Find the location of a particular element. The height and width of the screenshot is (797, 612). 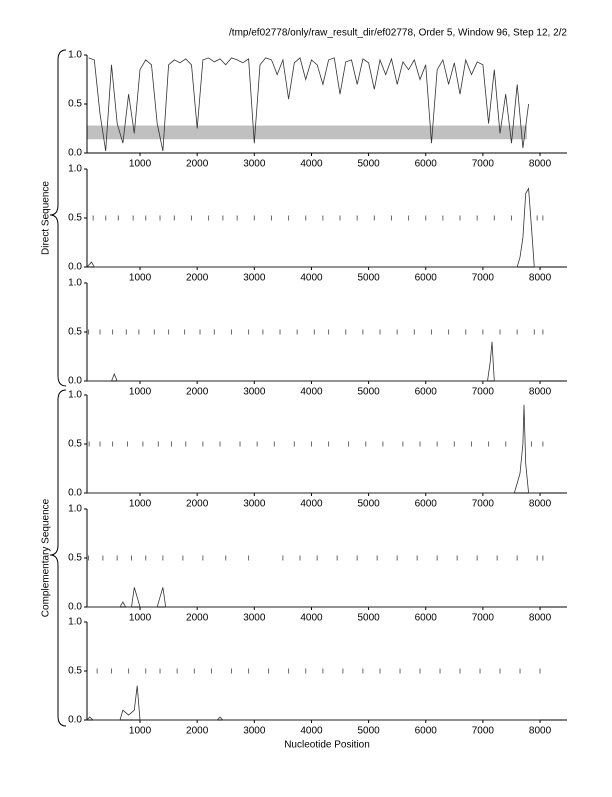

group-label: Complementary Sequence is located at coordinates (46, 557).